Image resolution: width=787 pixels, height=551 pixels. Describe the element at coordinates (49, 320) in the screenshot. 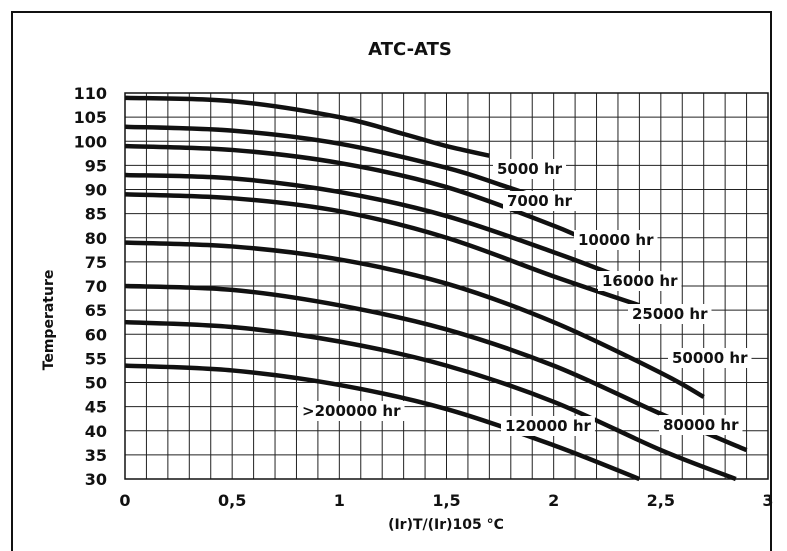

I see `y-axis-label: Temperature` at that location.